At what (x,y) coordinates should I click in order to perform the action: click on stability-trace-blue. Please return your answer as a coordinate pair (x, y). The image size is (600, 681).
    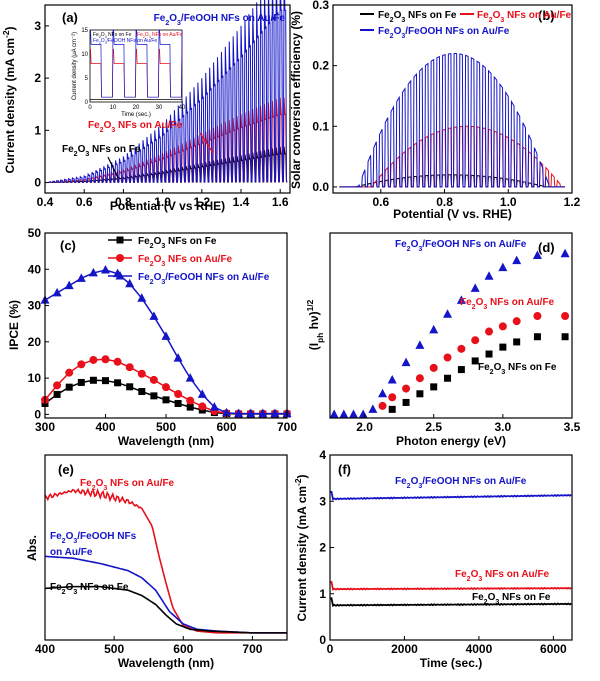
    Looking at the image, I should click on (450, 495).